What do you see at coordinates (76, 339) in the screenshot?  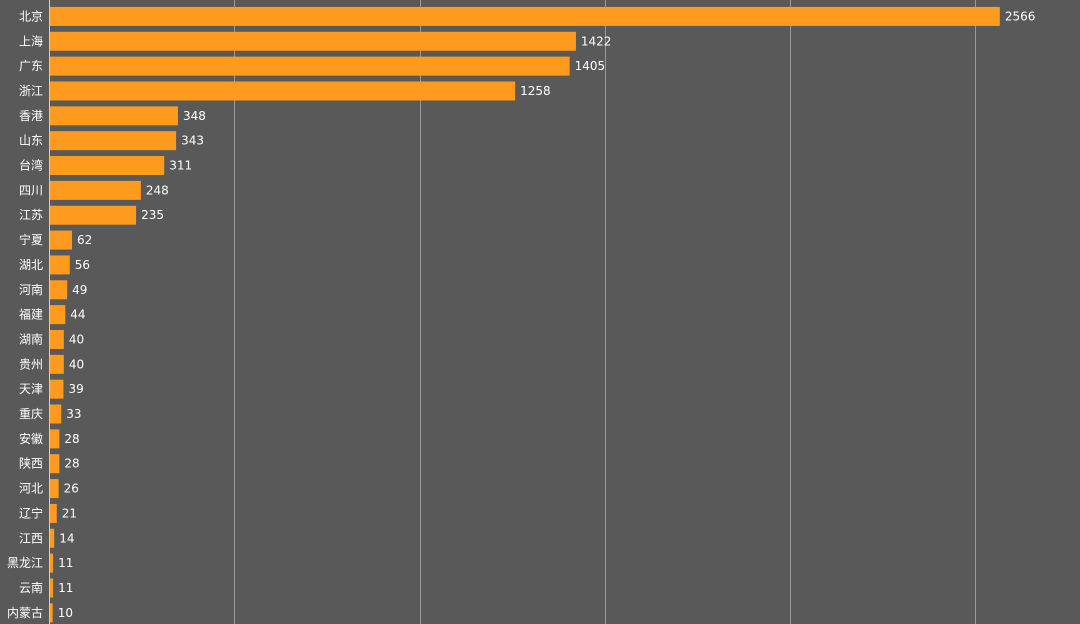 I see `value-label-13: 40` at bounding box center [76, 339].